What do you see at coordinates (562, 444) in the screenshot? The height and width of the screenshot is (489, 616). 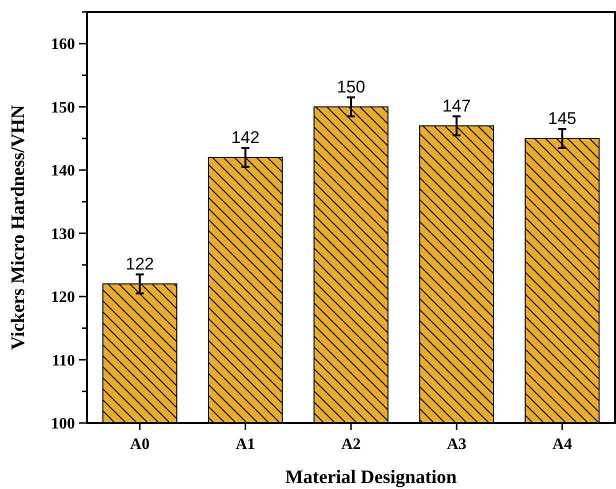 I see `x-tick-label: A4` at bounding box center [562, 444].